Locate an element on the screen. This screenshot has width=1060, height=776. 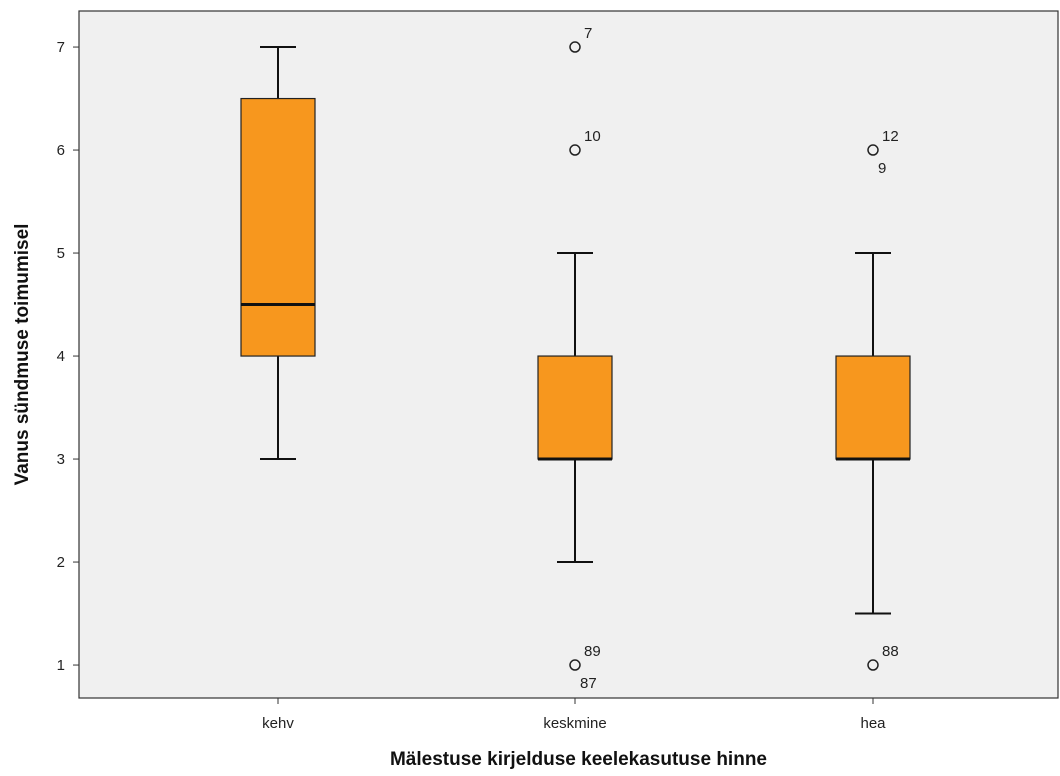
outlier-label: 12 is located at coordinates (890, 136).